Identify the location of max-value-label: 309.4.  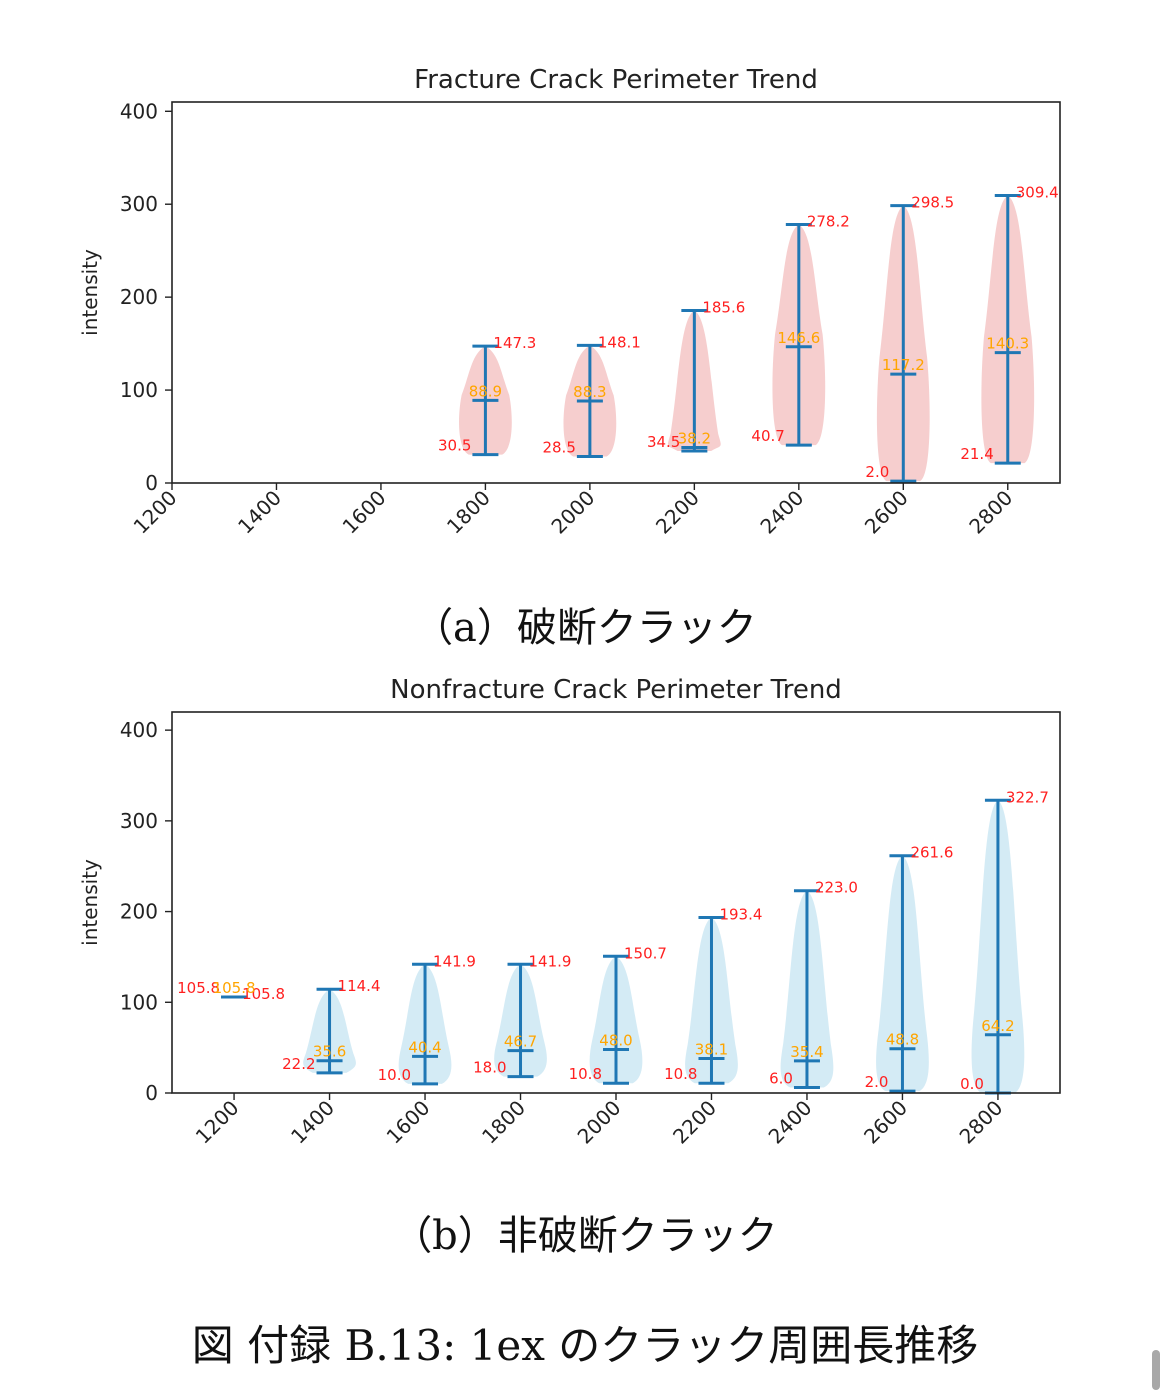
(1037, 192).